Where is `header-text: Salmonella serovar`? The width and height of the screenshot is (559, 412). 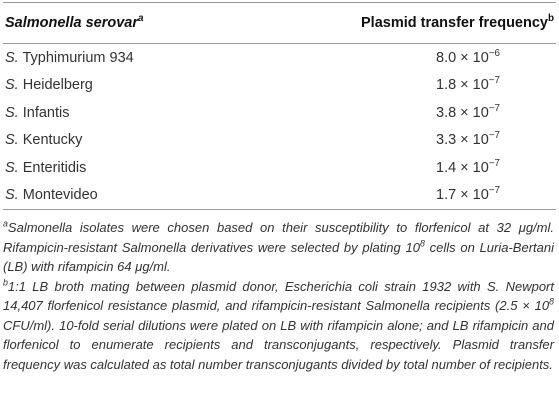
header-text: Salmonella serovar is located at coordinates (71, 23).